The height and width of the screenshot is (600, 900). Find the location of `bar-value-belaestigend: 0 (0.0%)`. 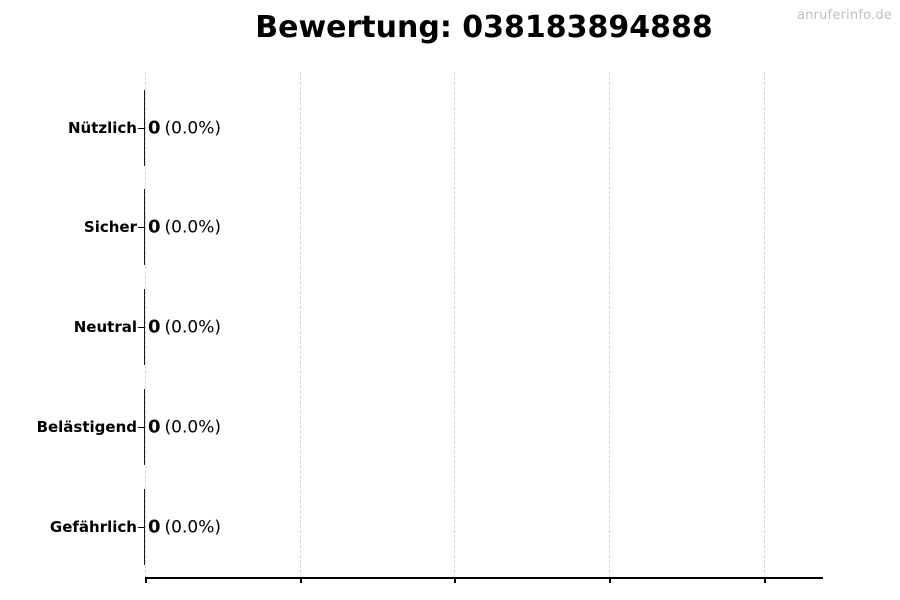

bar-value-belaestigend: 0 (0.0%) is located at coordinates (184, 427).